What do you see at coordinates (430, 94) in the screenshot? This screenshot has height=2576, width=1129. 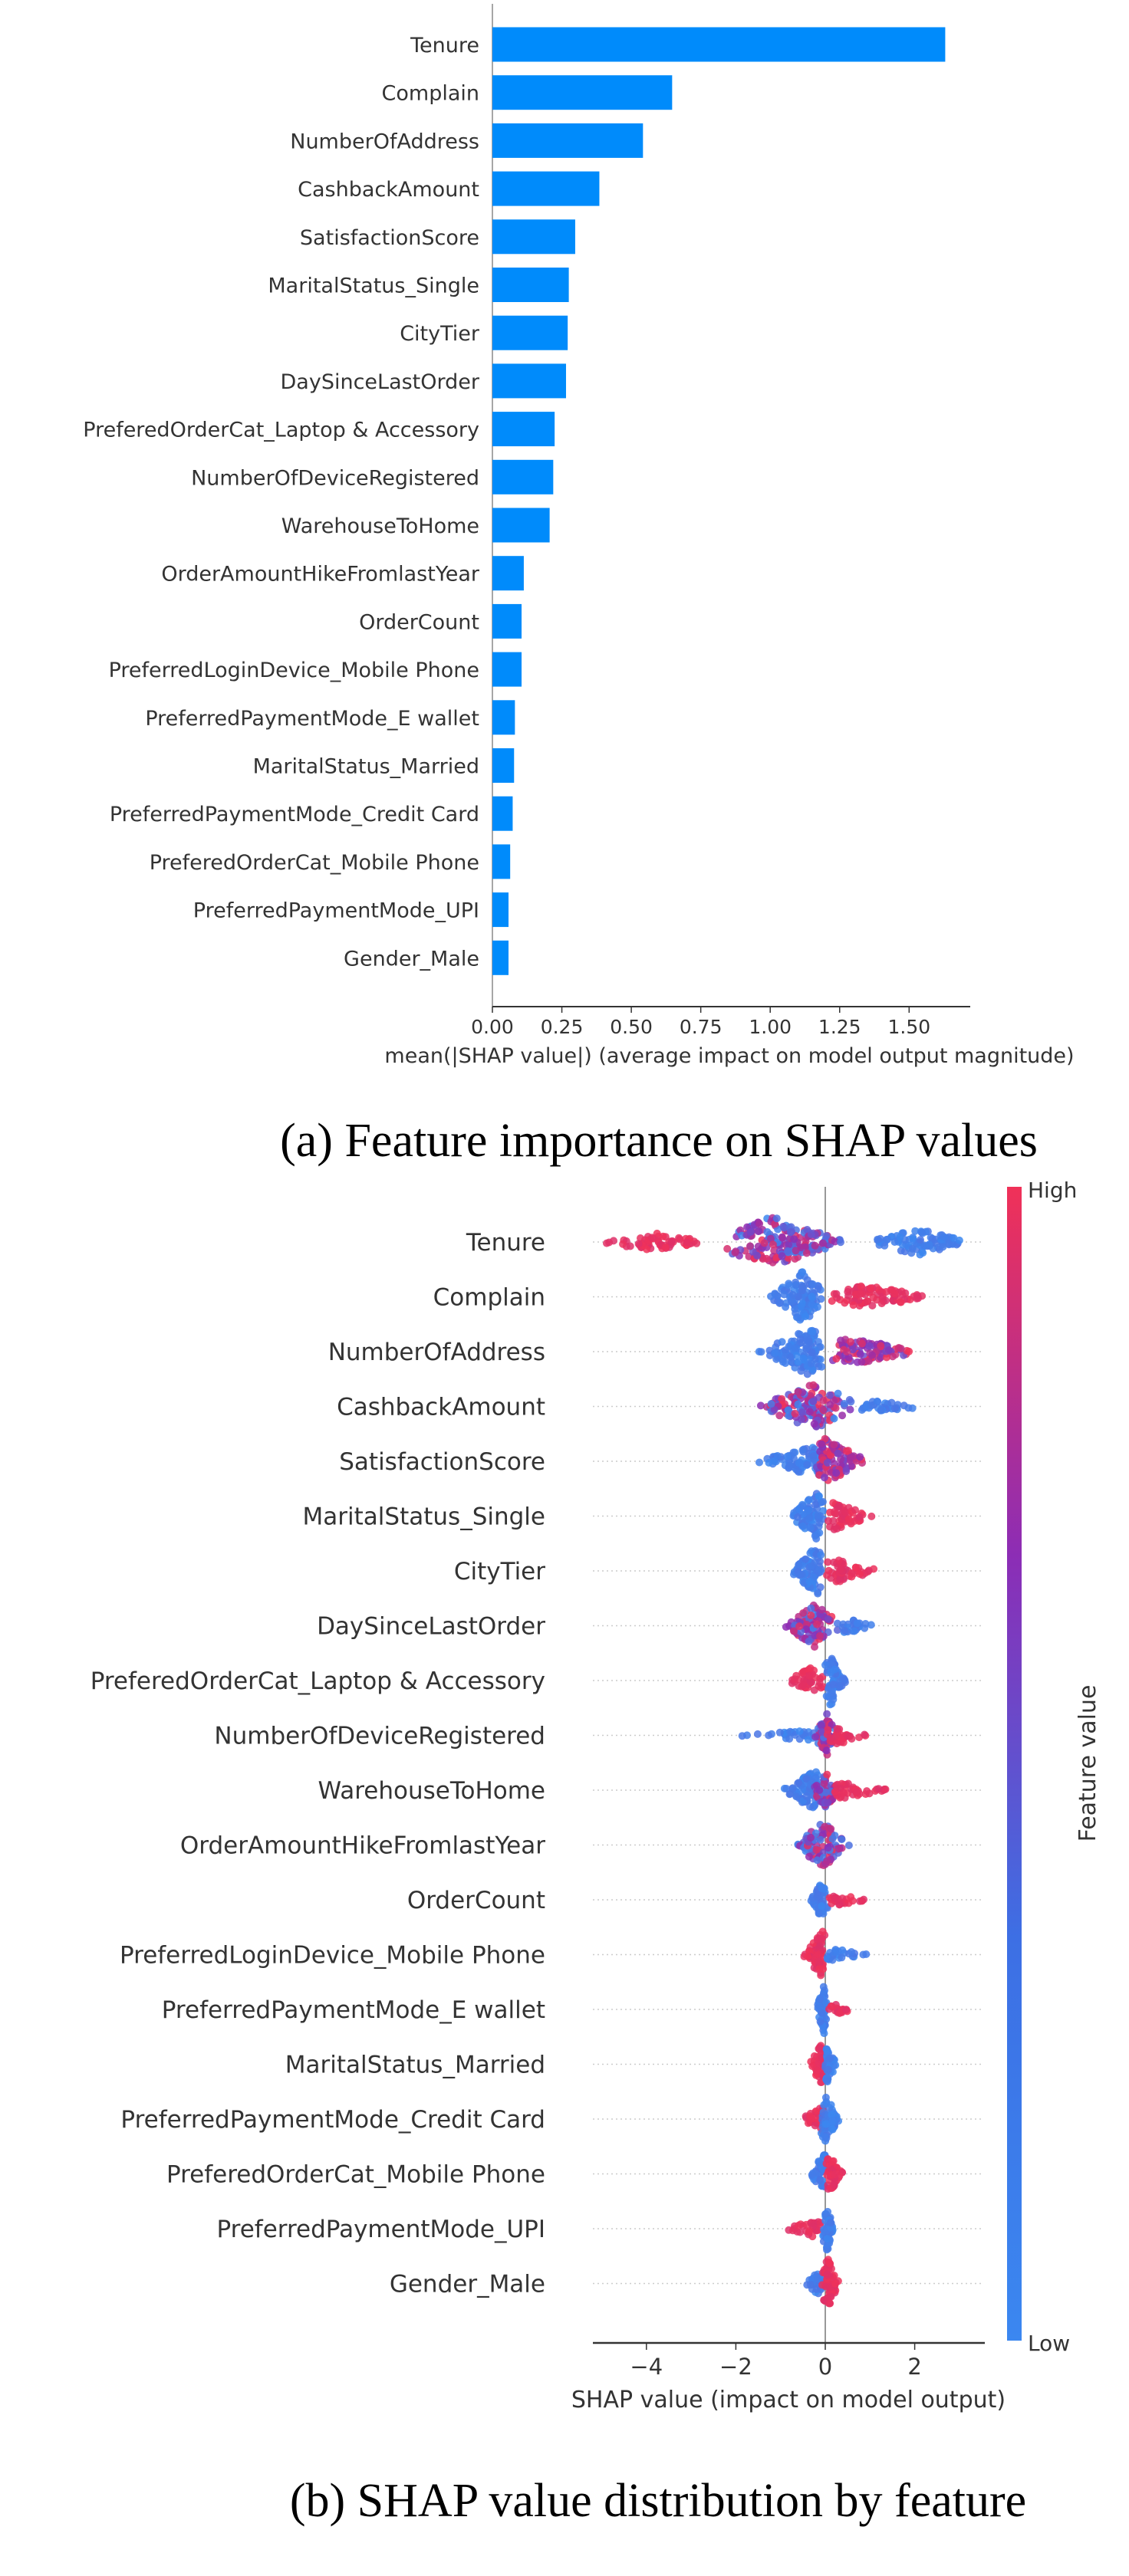 I see `bar-label: Complain` at bounding box center [430, 94].